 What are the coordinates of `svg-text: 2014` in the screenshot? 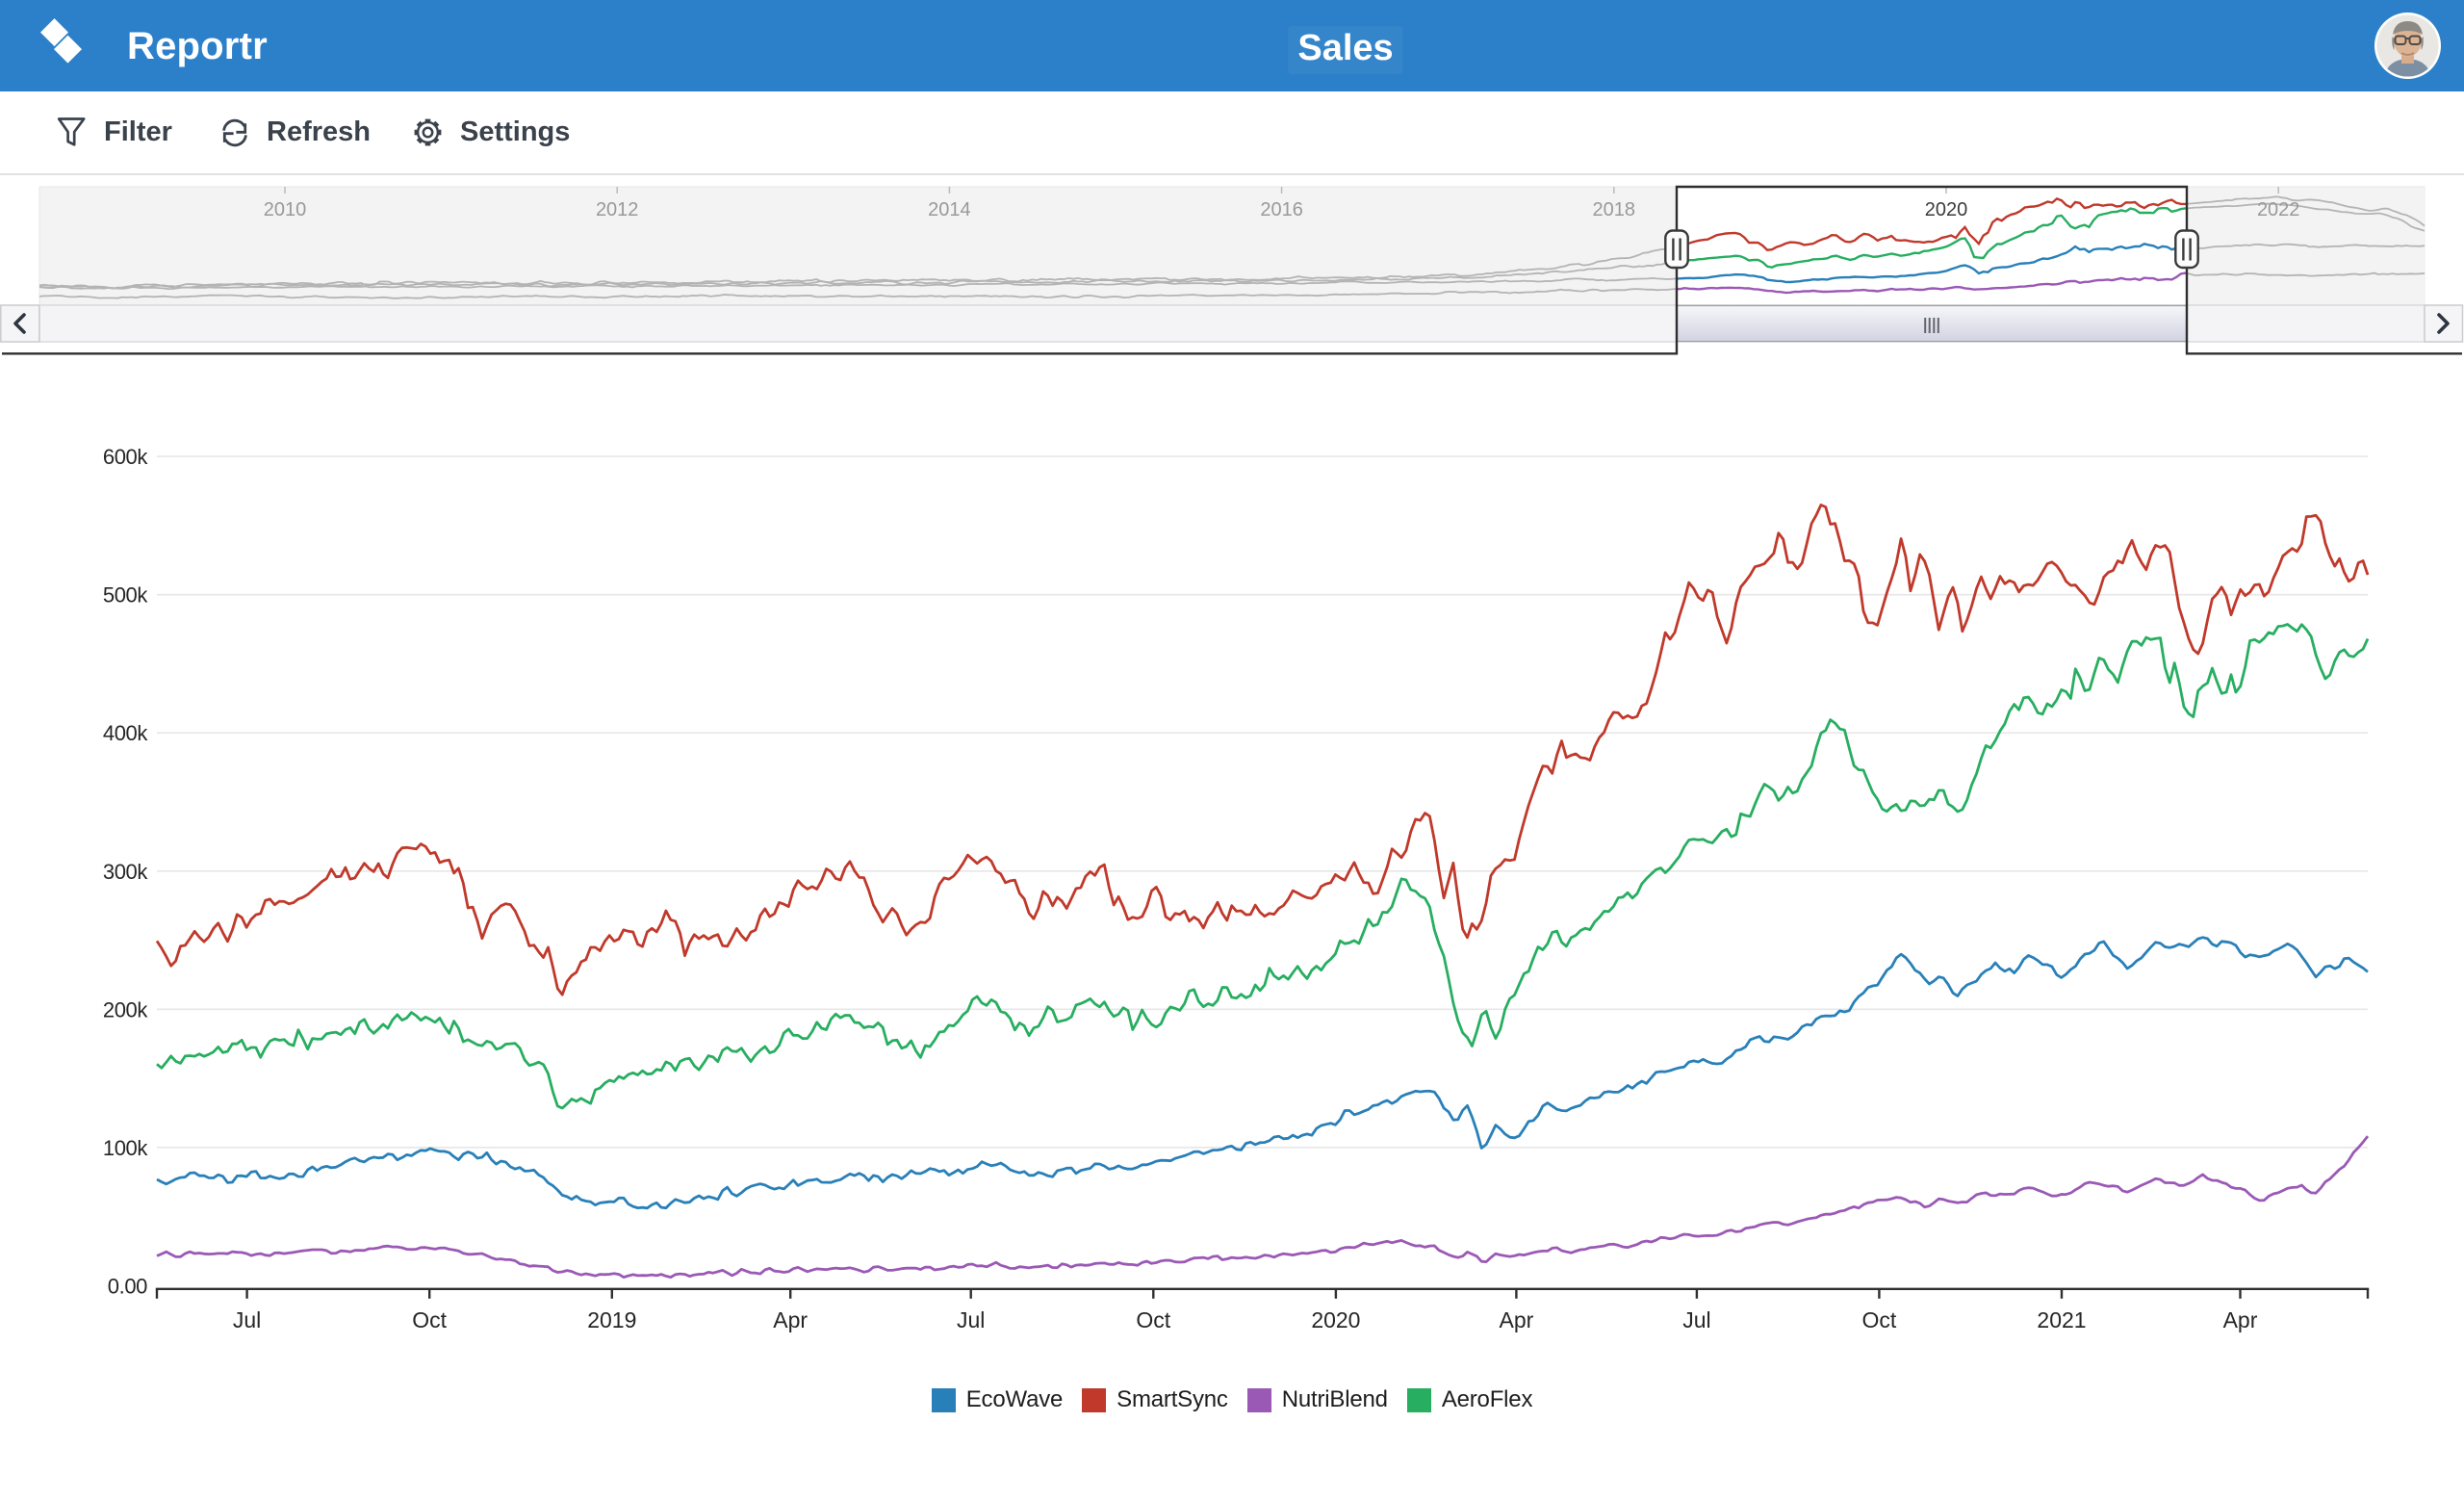 It's located at (949, 209).